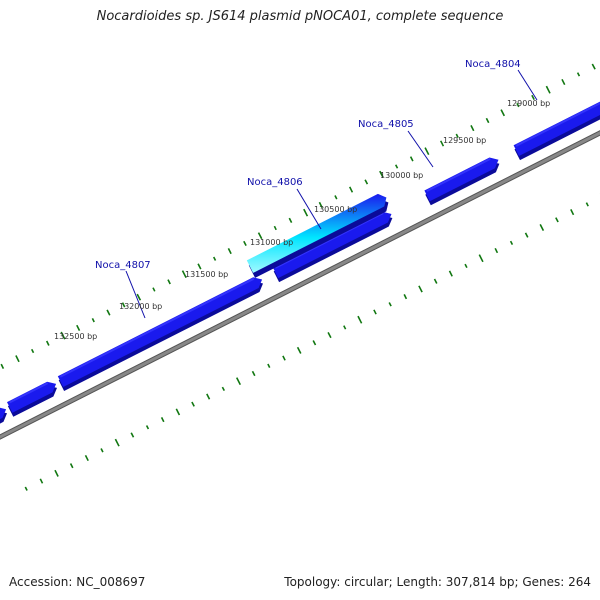 The height and width of the screenshot is (600, 600). Describe the element at coordinates (386, 124) in the screenshot. I see `gene-label-noca-4805: Noca_4805` at that location.